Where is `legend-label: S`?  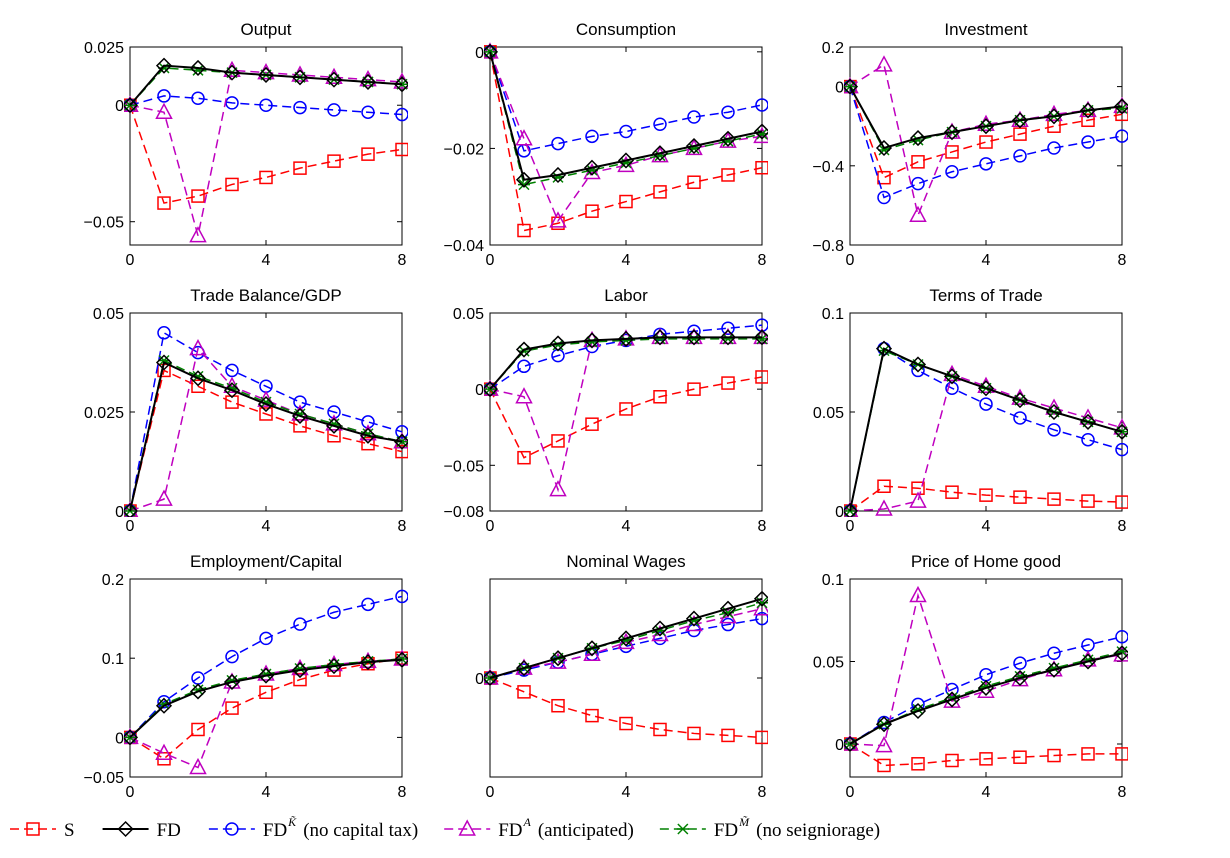
legend-label: S is located at coordinates (69, 830).